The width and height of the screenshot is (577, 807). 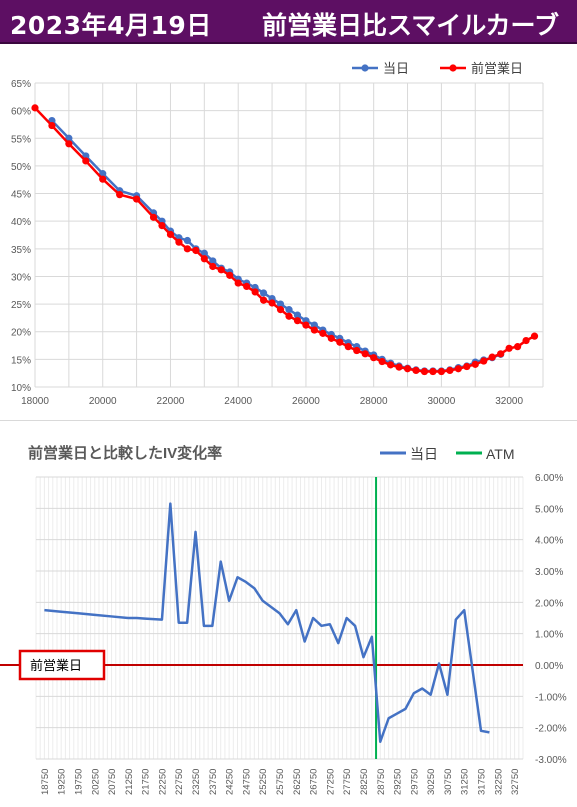 I want to click on x-tick-label: 25250, so click(x=263, y=782).